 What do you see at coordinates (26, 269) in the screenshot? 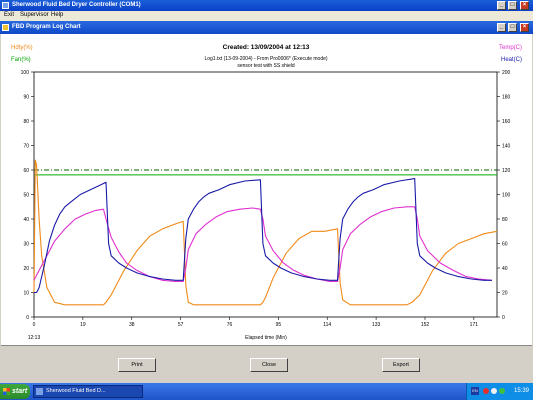
I see `y-left-tick-label: 20` at bounding box center [26, 269].